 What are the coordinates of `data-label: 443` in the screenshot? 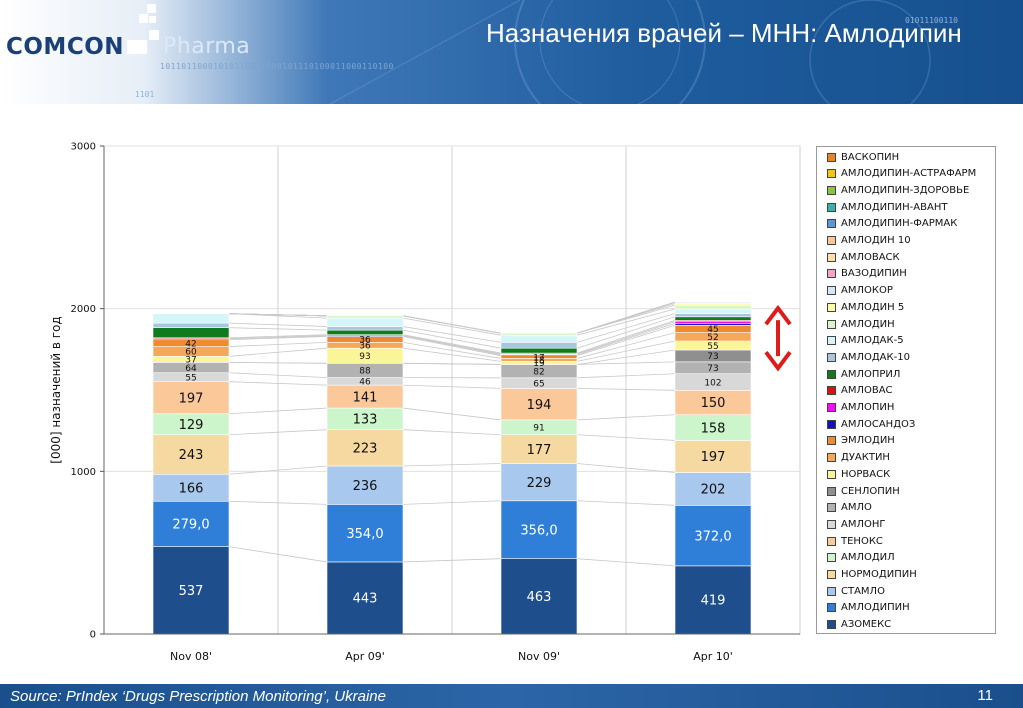 It's located at (365, 599).